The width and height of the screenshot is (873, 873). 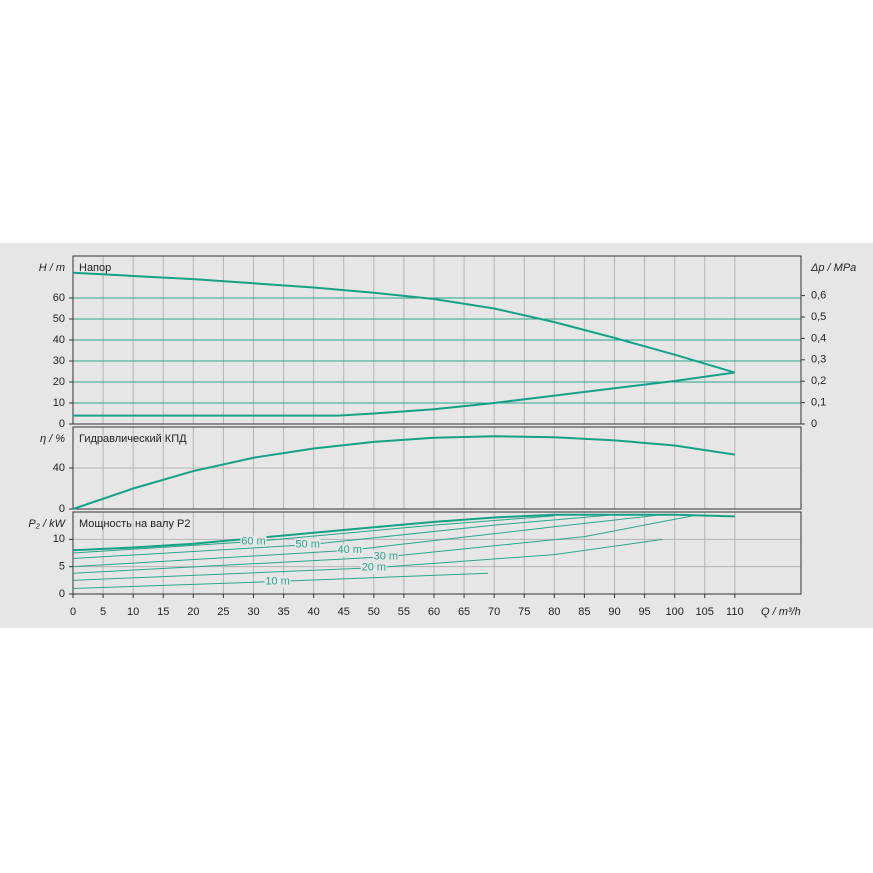 I want to click on x-axis-label: Q / m³/h, so click(x=781, y=612).